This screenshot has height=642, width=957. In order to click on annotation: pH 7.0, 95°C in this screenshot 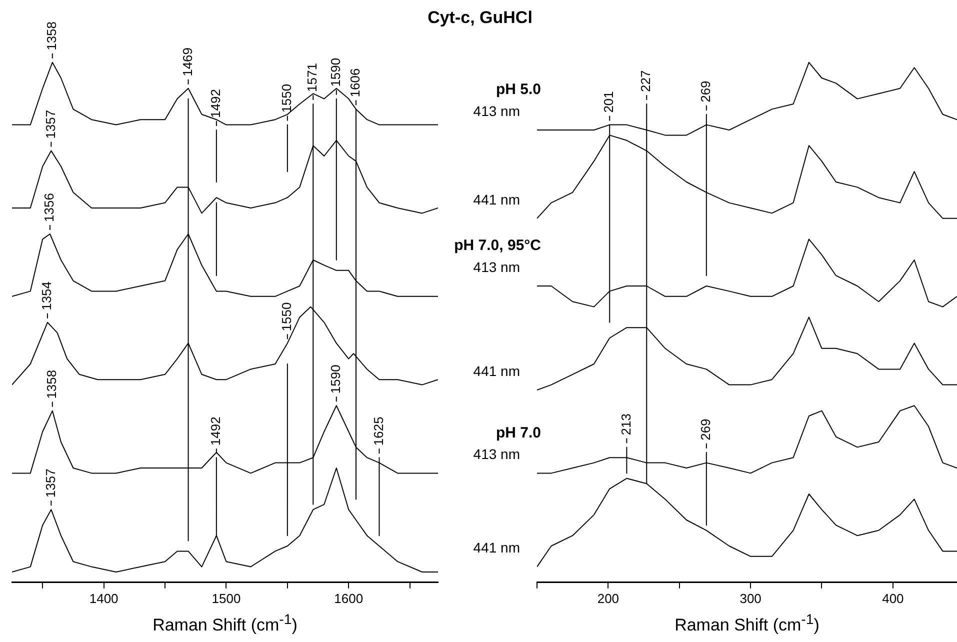, I will do `click(498, 245)`.